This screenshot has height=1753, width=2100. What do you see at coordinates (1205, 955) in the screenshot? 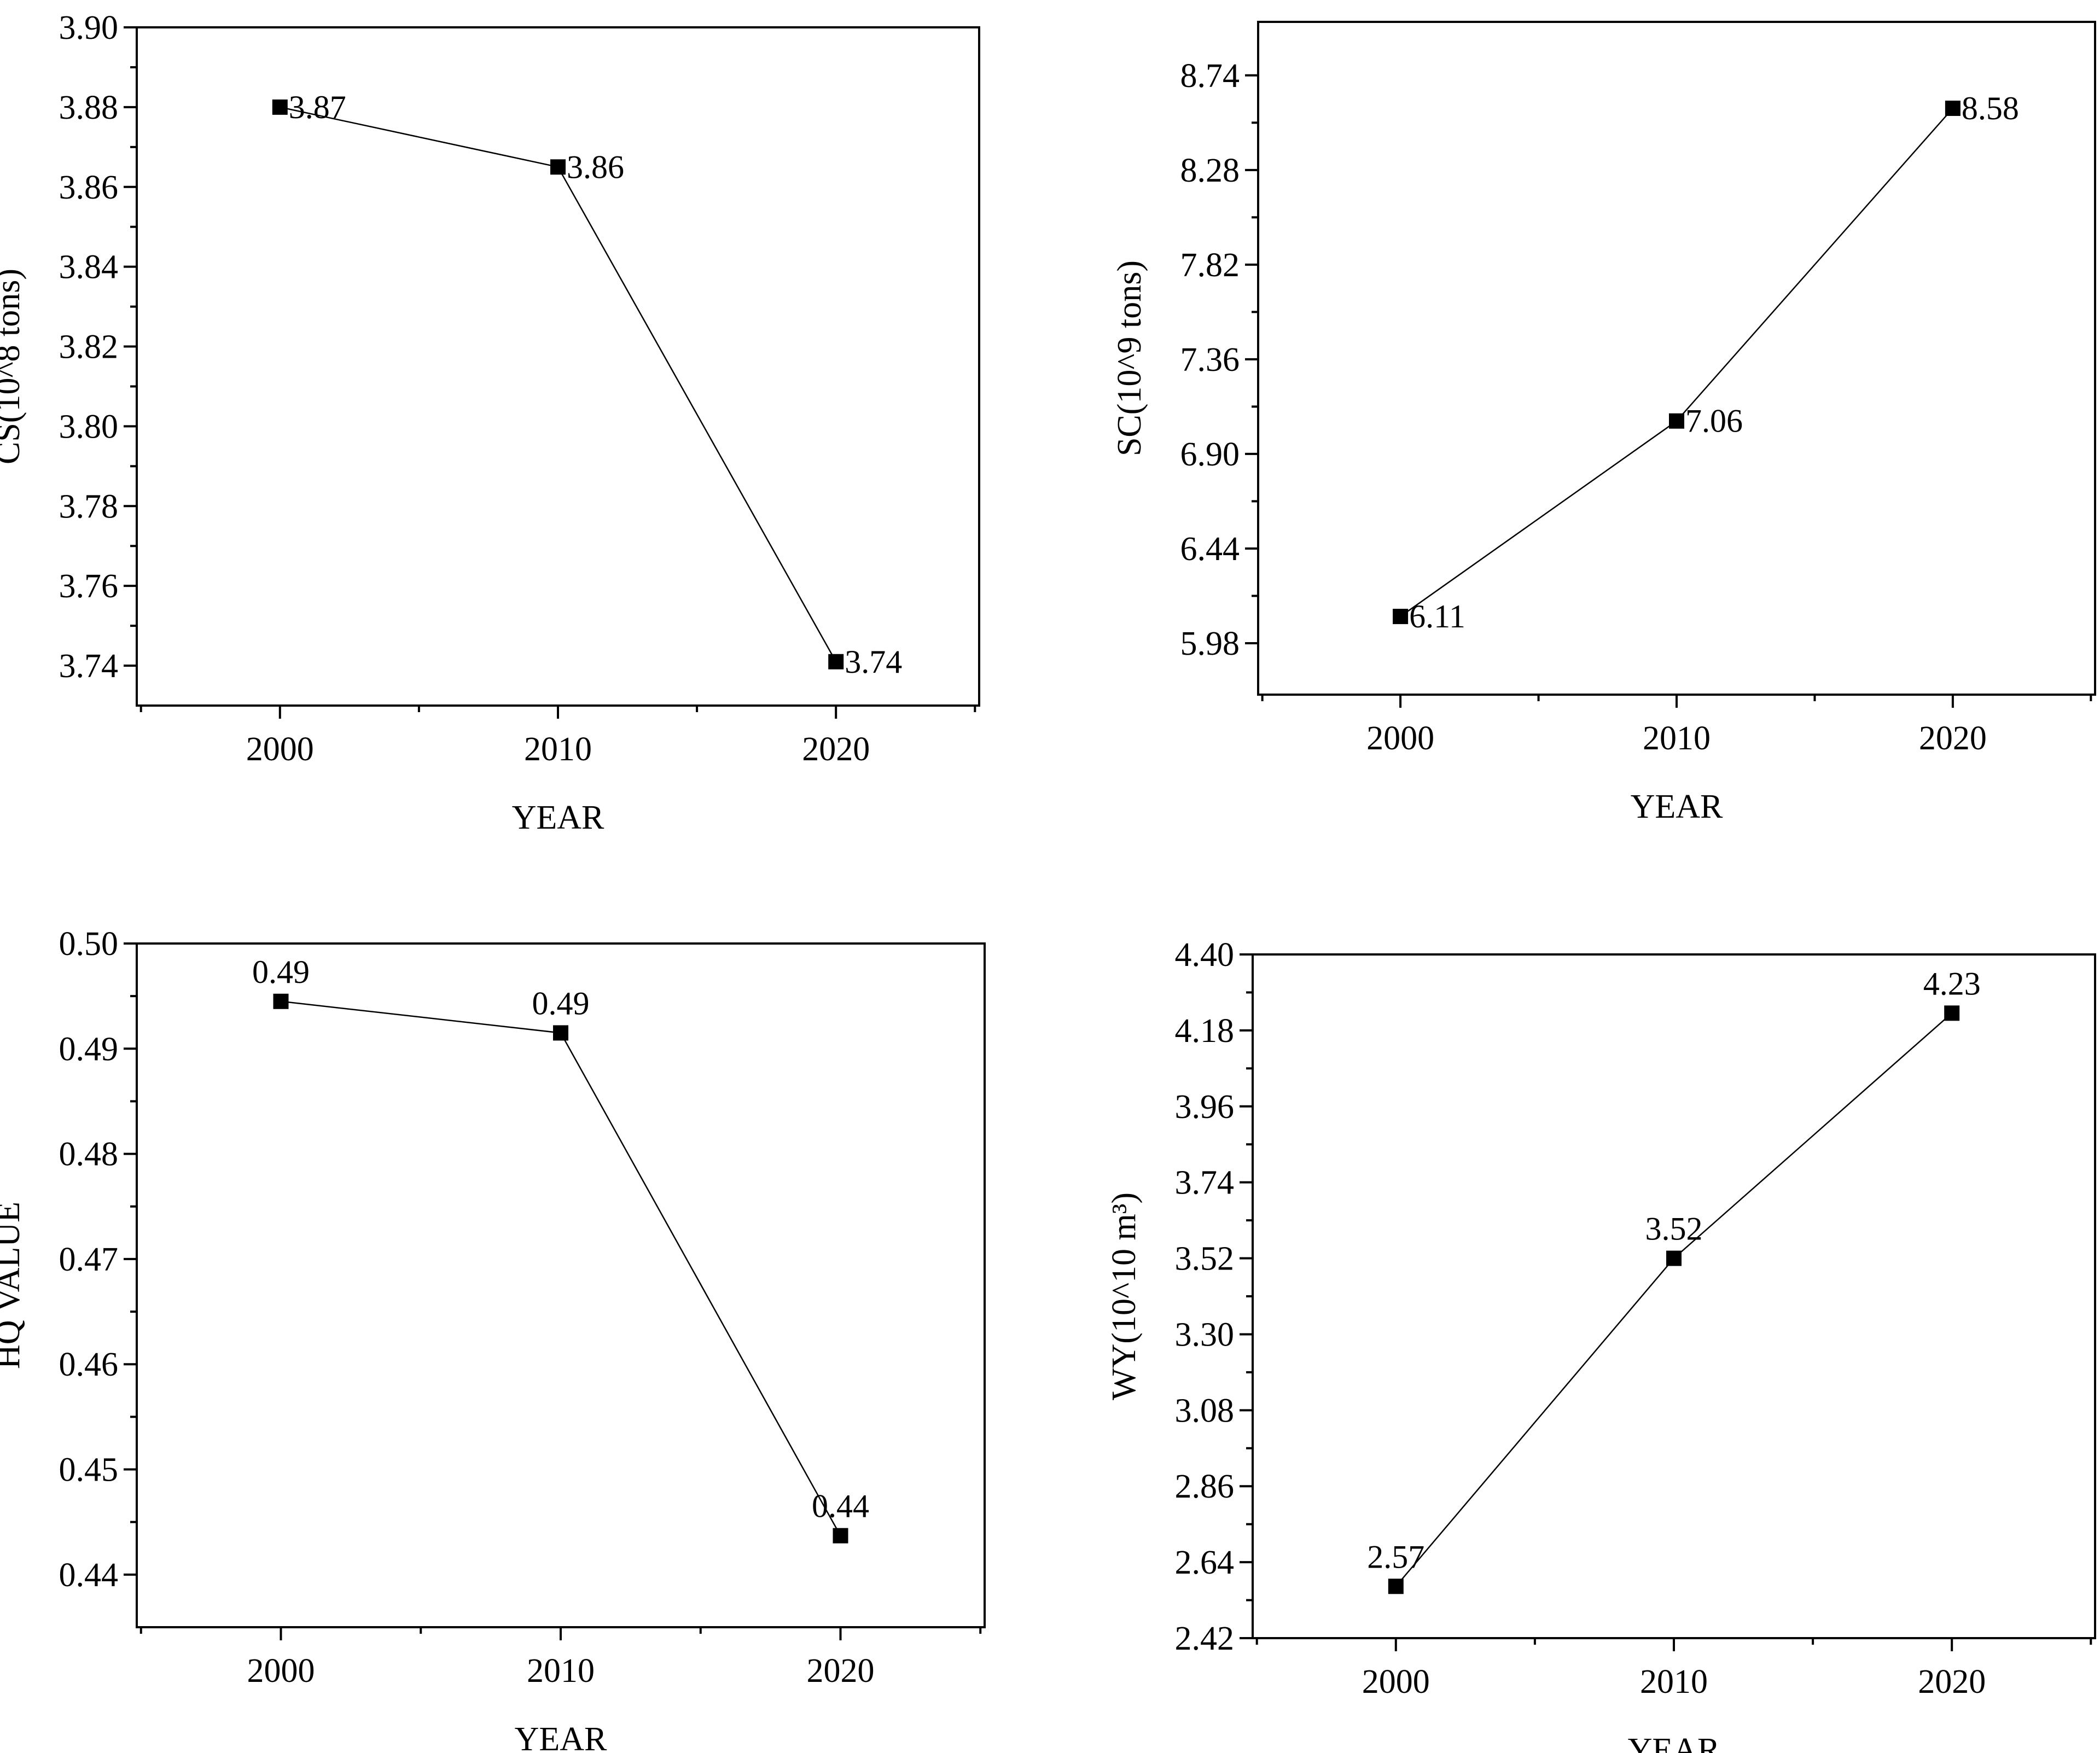
I see `y-tick-label: 4.40` at bounding box center [1205, 955].